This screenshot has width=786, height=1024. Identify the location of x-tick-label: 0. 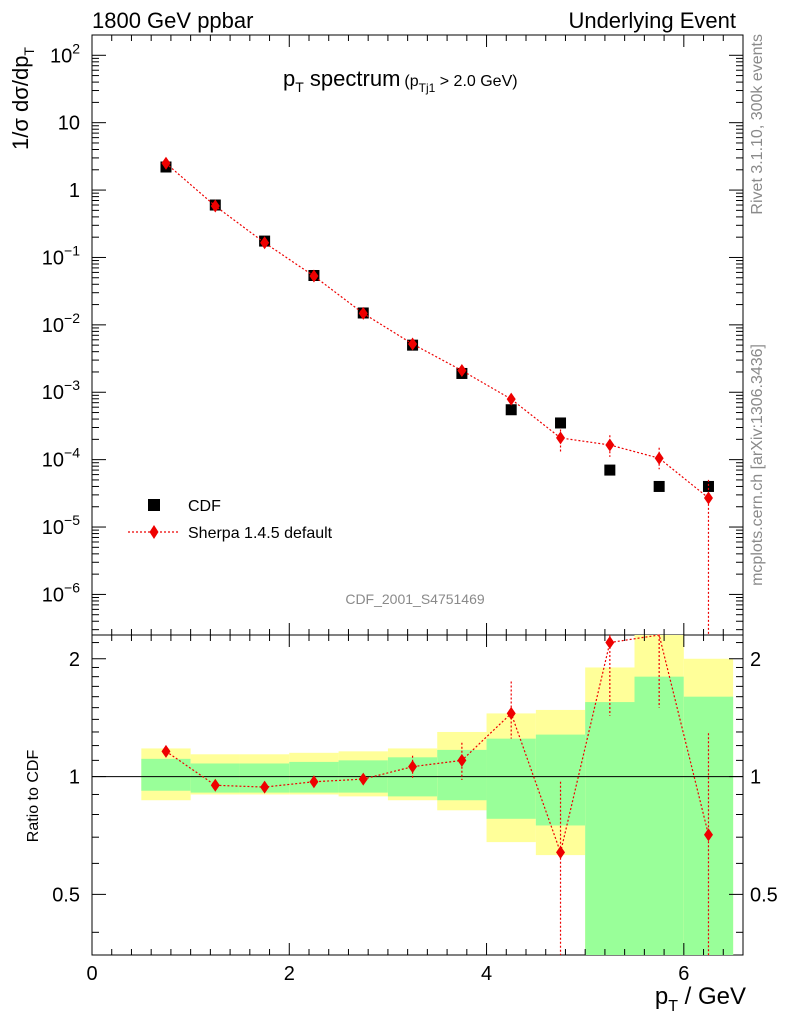
(91, 974).